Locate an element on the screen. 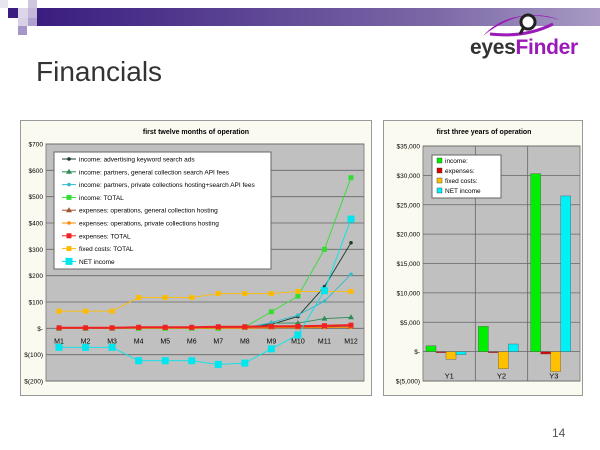 The image size is (600, 450). x-tick-label: Y3 is located at coordinates (553, 376).